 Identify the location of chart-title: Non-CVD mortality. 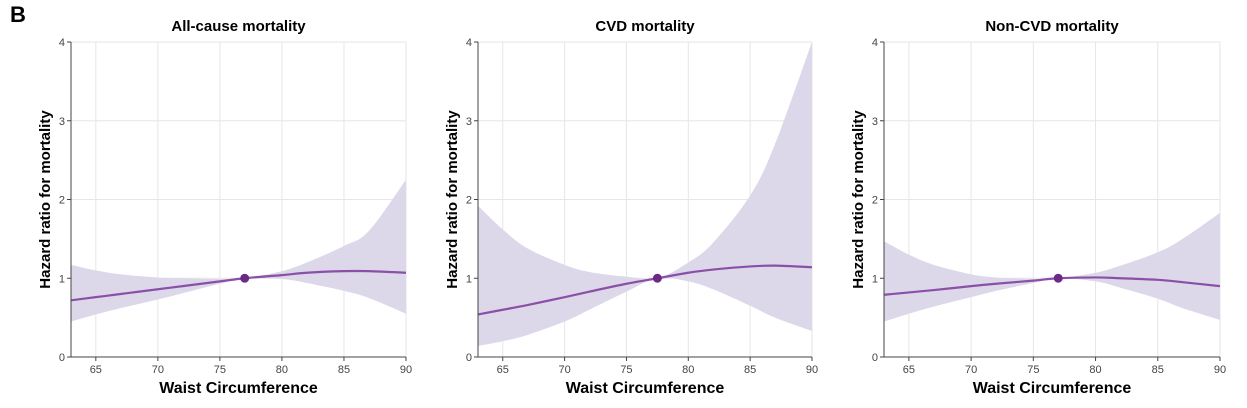
(1052, 26).